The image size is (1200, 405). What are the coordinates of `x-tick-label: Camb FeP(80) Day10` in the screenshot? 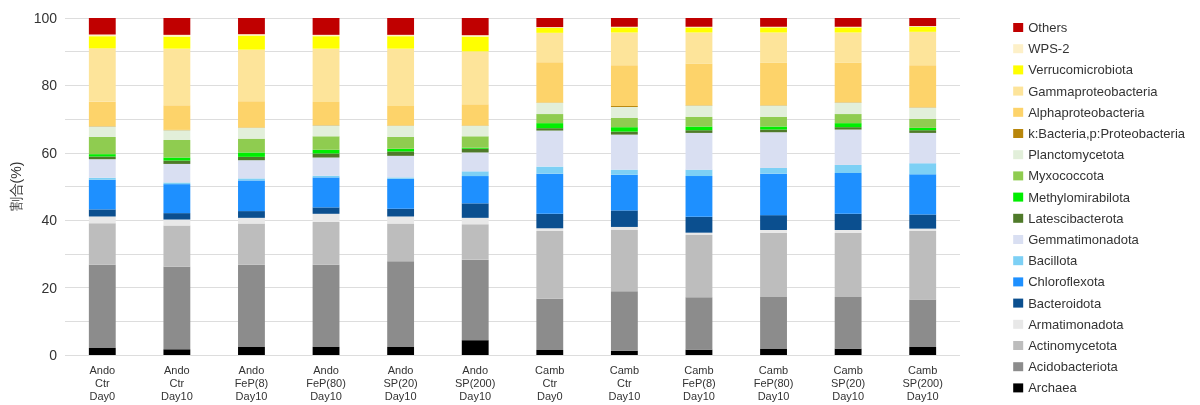 It's located at (773, 382).